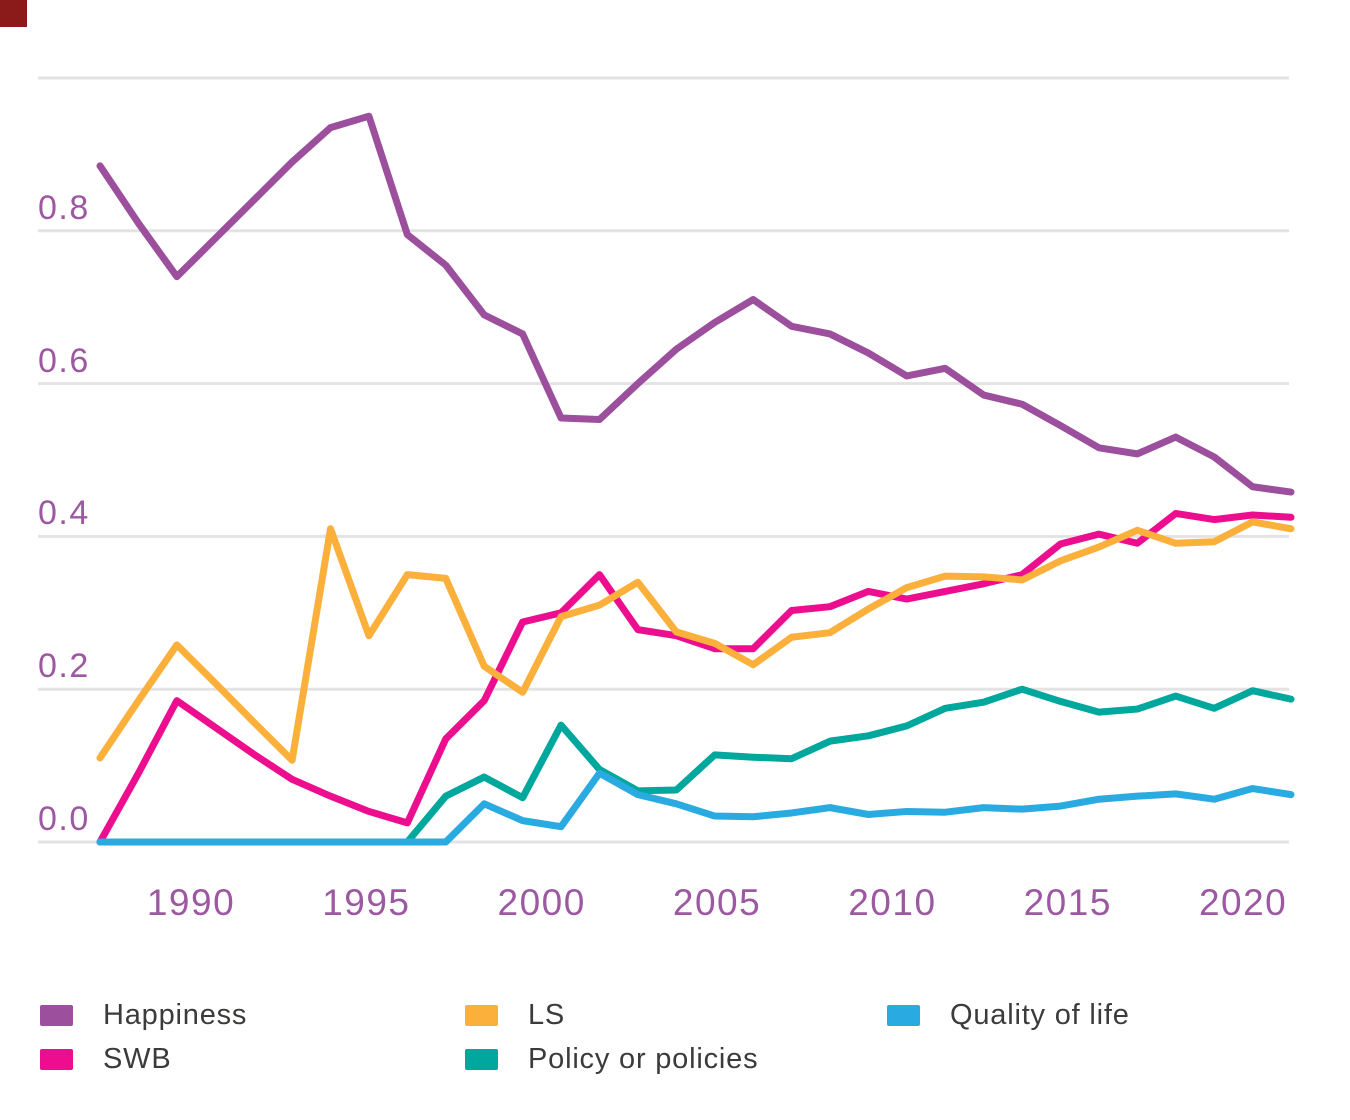 This screenshot has height=1120, width=1350. What do you see at coordinates (175, 1015) in the screenshot?
I see `legend-label: Happiness` at bounding box center [175, 1015].